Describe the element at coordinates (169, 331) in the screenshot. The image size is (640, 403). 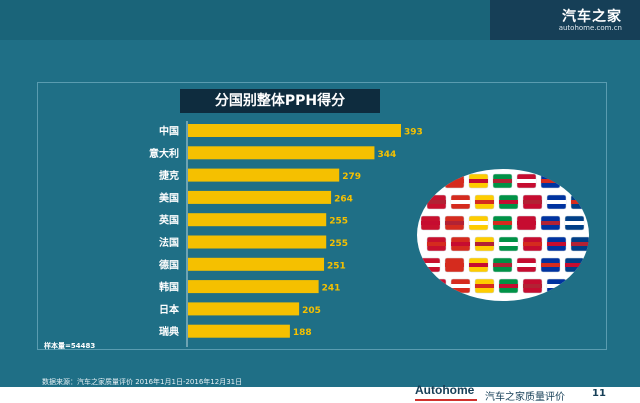
I see `category-label-9: 瑞典` at that location.